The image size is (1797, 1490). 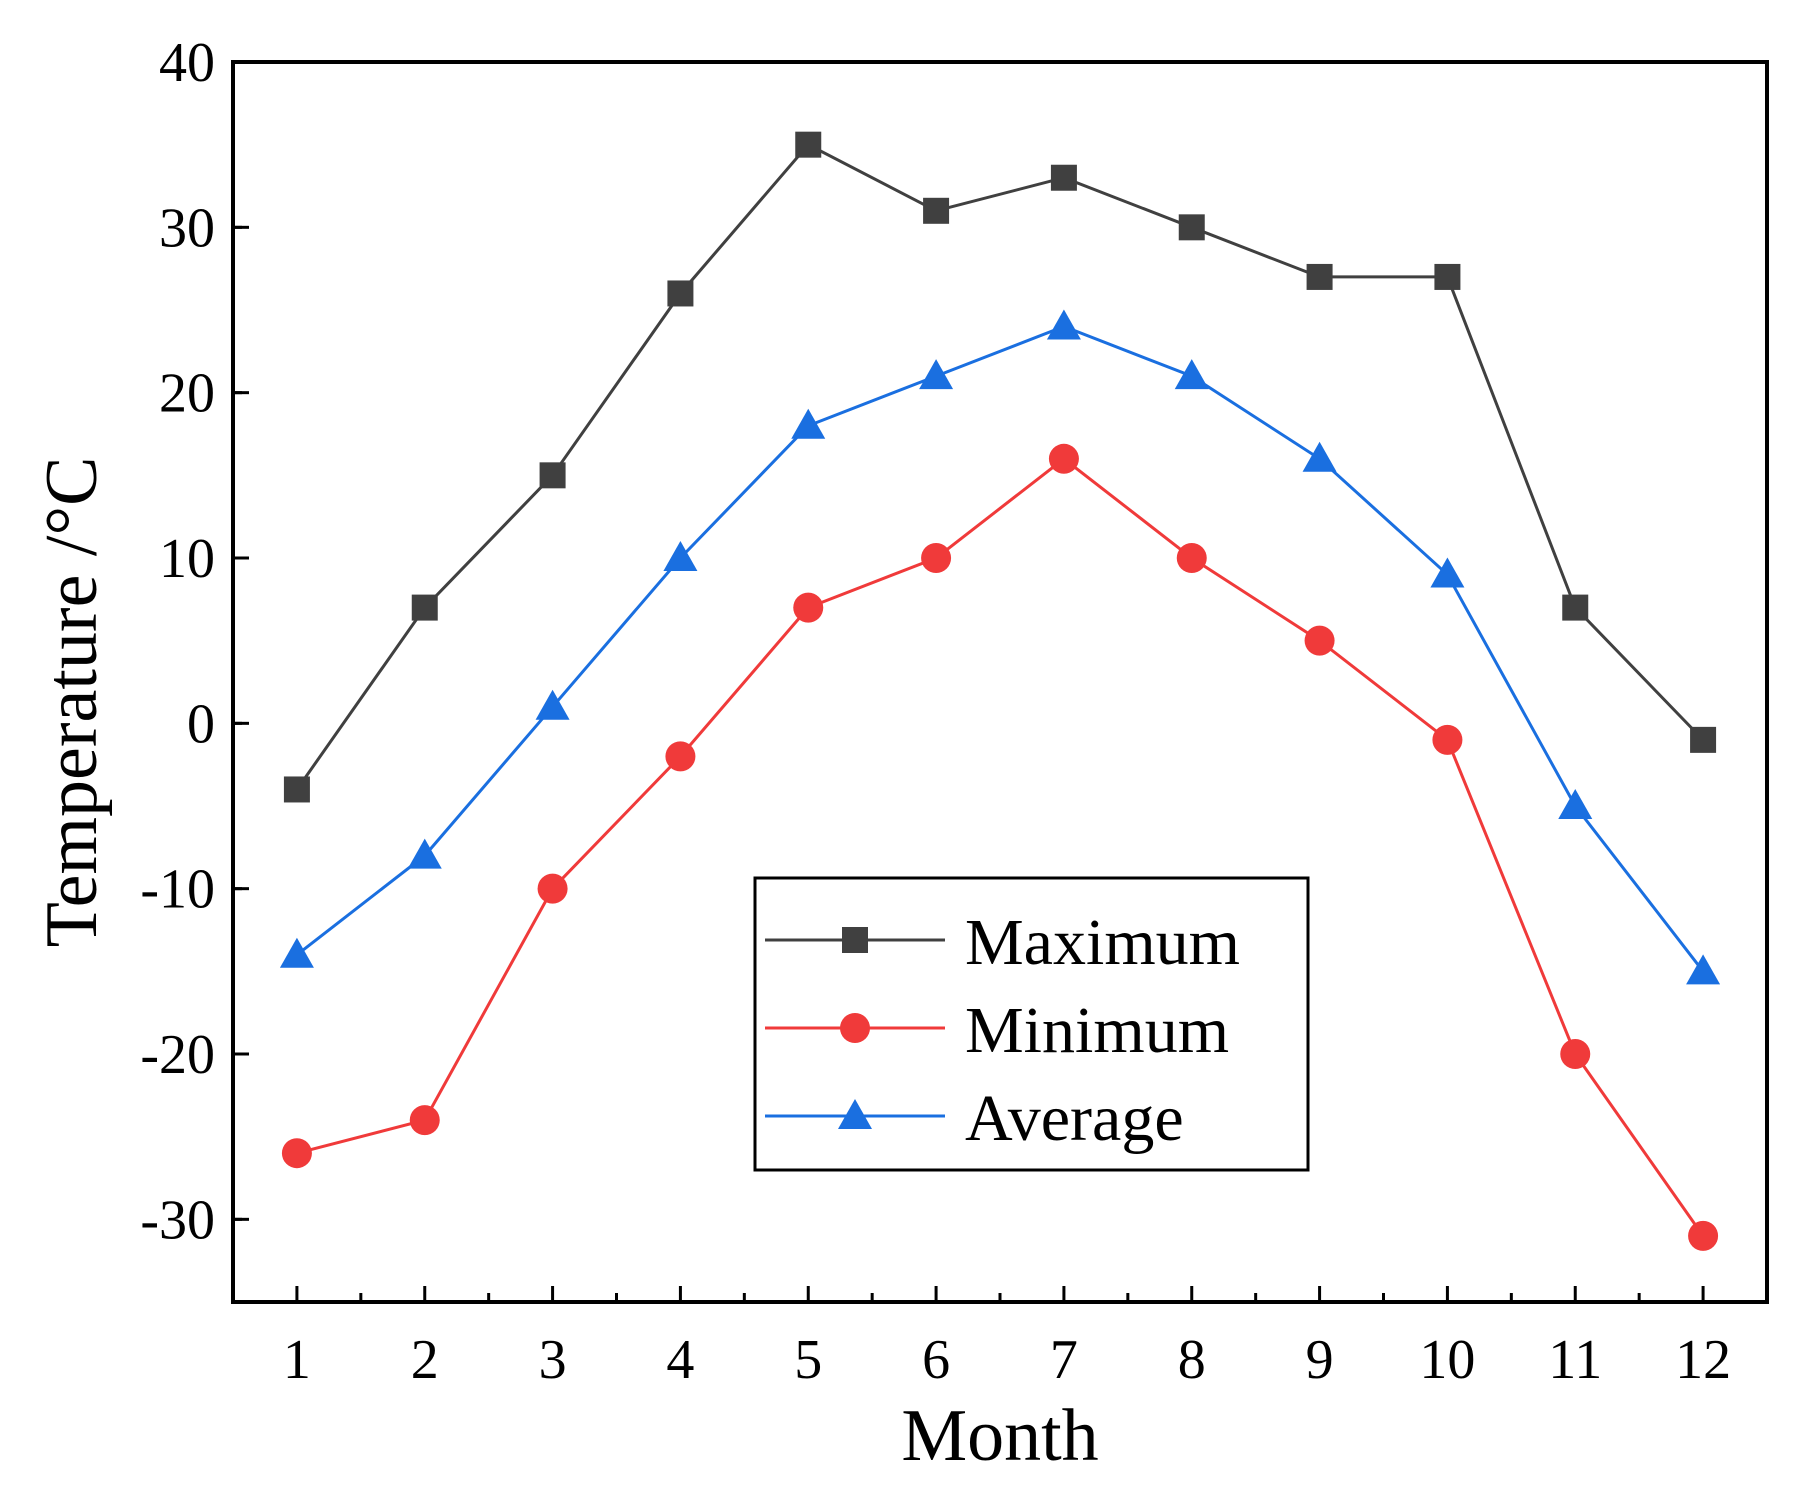 I want to click on x-tick-label: 5, so click(x=808, y=1360).